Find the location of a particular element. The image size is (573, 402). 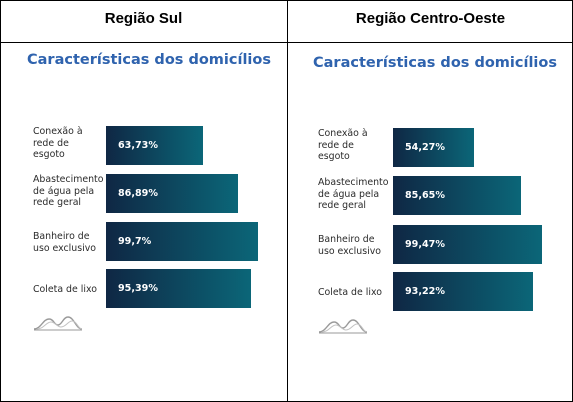

chart-title-centro-oeste: Características dos domicílios is located at coordinates (435, 63).